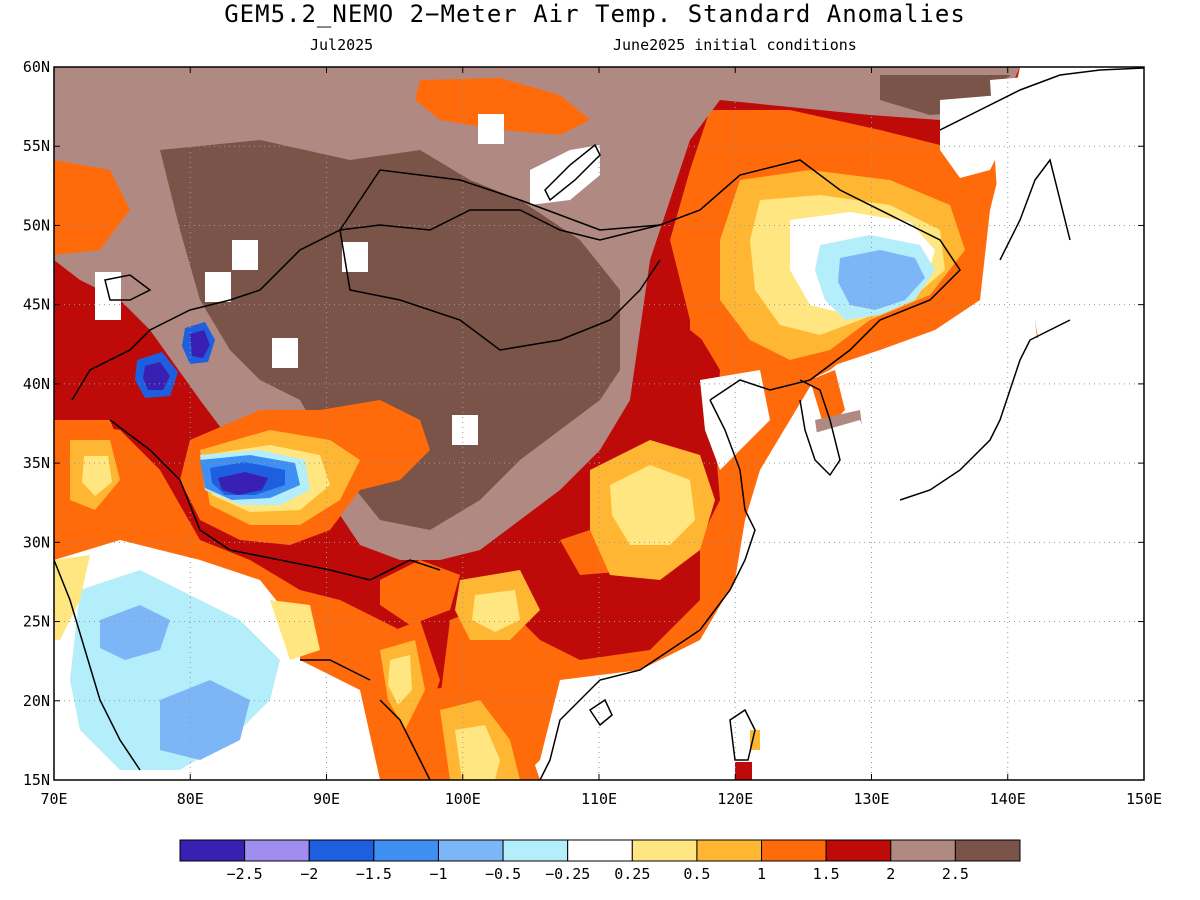 The width and height of the screenshot is (1200, 900). I want to click on lon-label: 110E, so click(599, 799).